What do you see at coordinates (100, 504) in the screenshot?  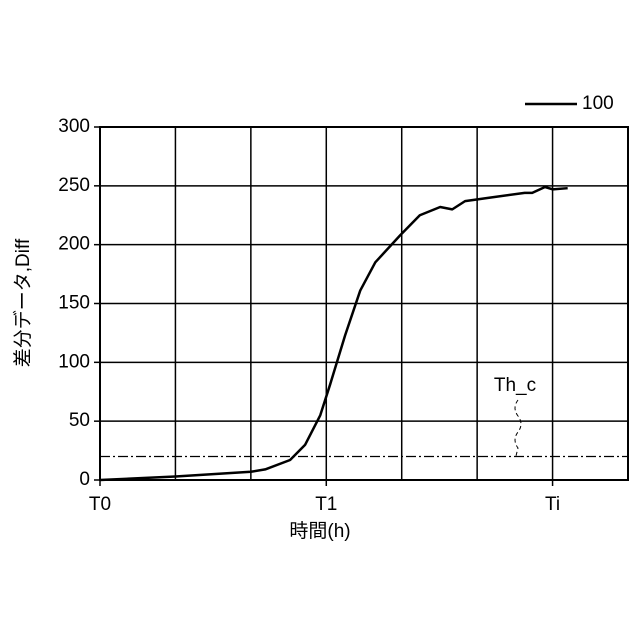 I see `x-tick-label: T0` at bounding box center [100, 504].